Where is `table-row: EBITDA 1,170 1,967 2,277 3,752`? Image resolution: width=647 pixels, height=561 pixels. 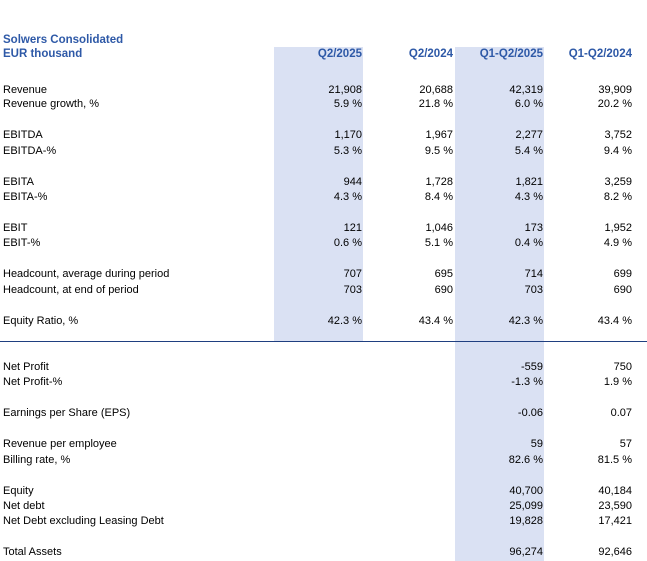 table-row: EBITDA 1,170 1,967 2,277 3,752 is located at coordinates (323, 136).